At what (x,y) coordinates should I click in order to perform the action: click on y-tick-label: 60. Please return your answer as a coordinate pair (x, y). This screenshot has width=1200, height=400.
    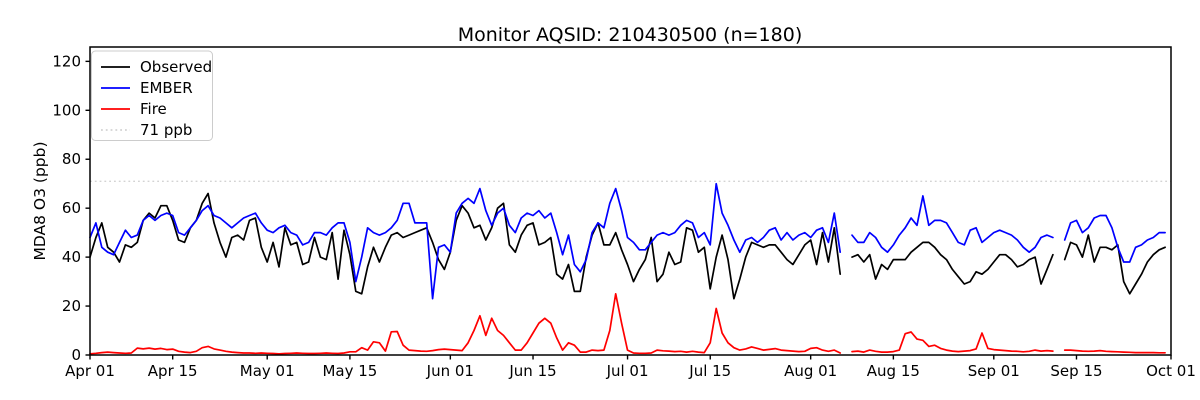
    Looking at the image, I should click on (71, 208).